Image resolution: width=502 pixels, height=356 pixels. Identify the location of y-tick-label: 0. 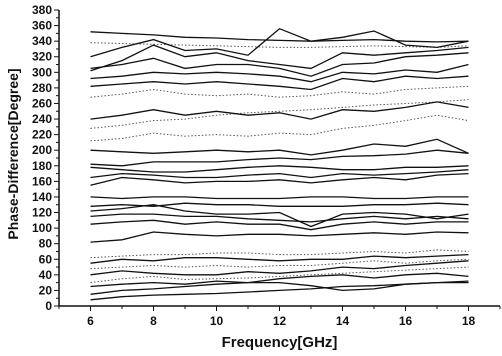
(48, 306).